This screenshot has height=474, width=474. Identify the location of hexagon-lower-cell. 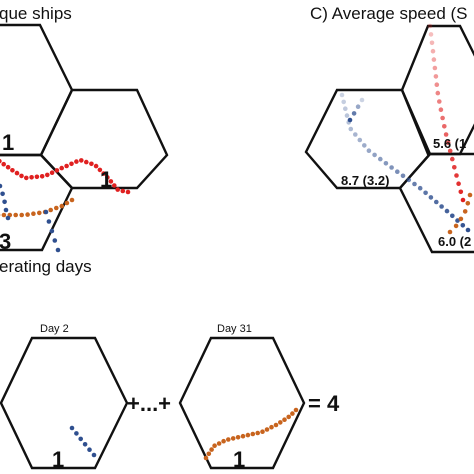
(436, 203).